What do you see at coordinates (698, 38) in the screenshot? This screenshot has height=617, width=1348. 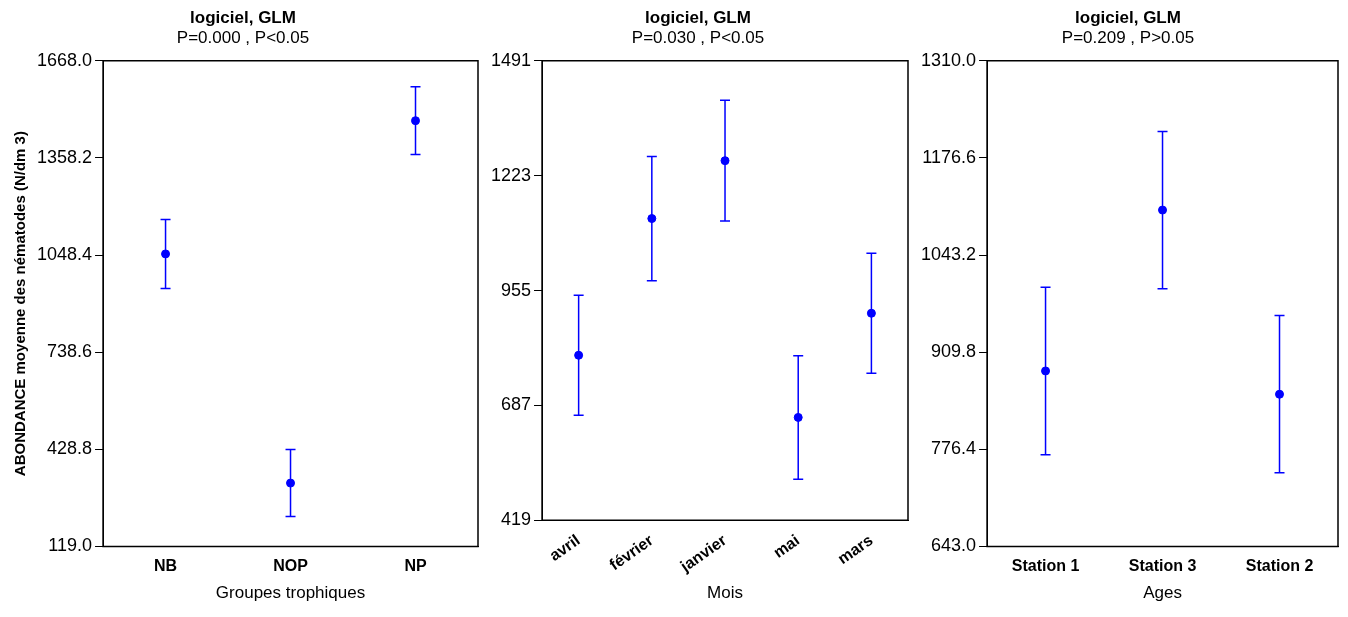 I see `chart-subtitle: P=0.030 , P<0.05` at bounding box center [698, 38].